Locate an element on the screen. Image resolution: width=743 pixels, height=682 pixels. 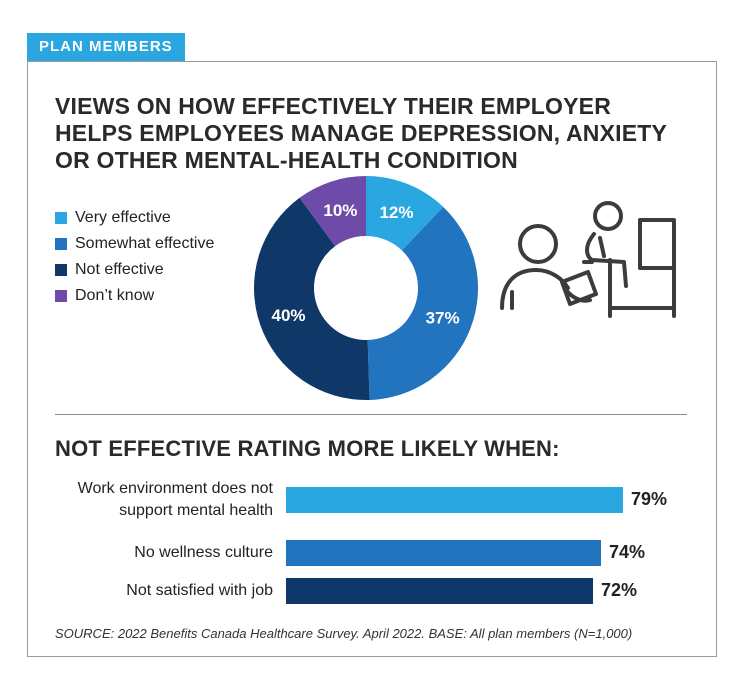
legend-label: Not effective is located at coordinates (119, 269).